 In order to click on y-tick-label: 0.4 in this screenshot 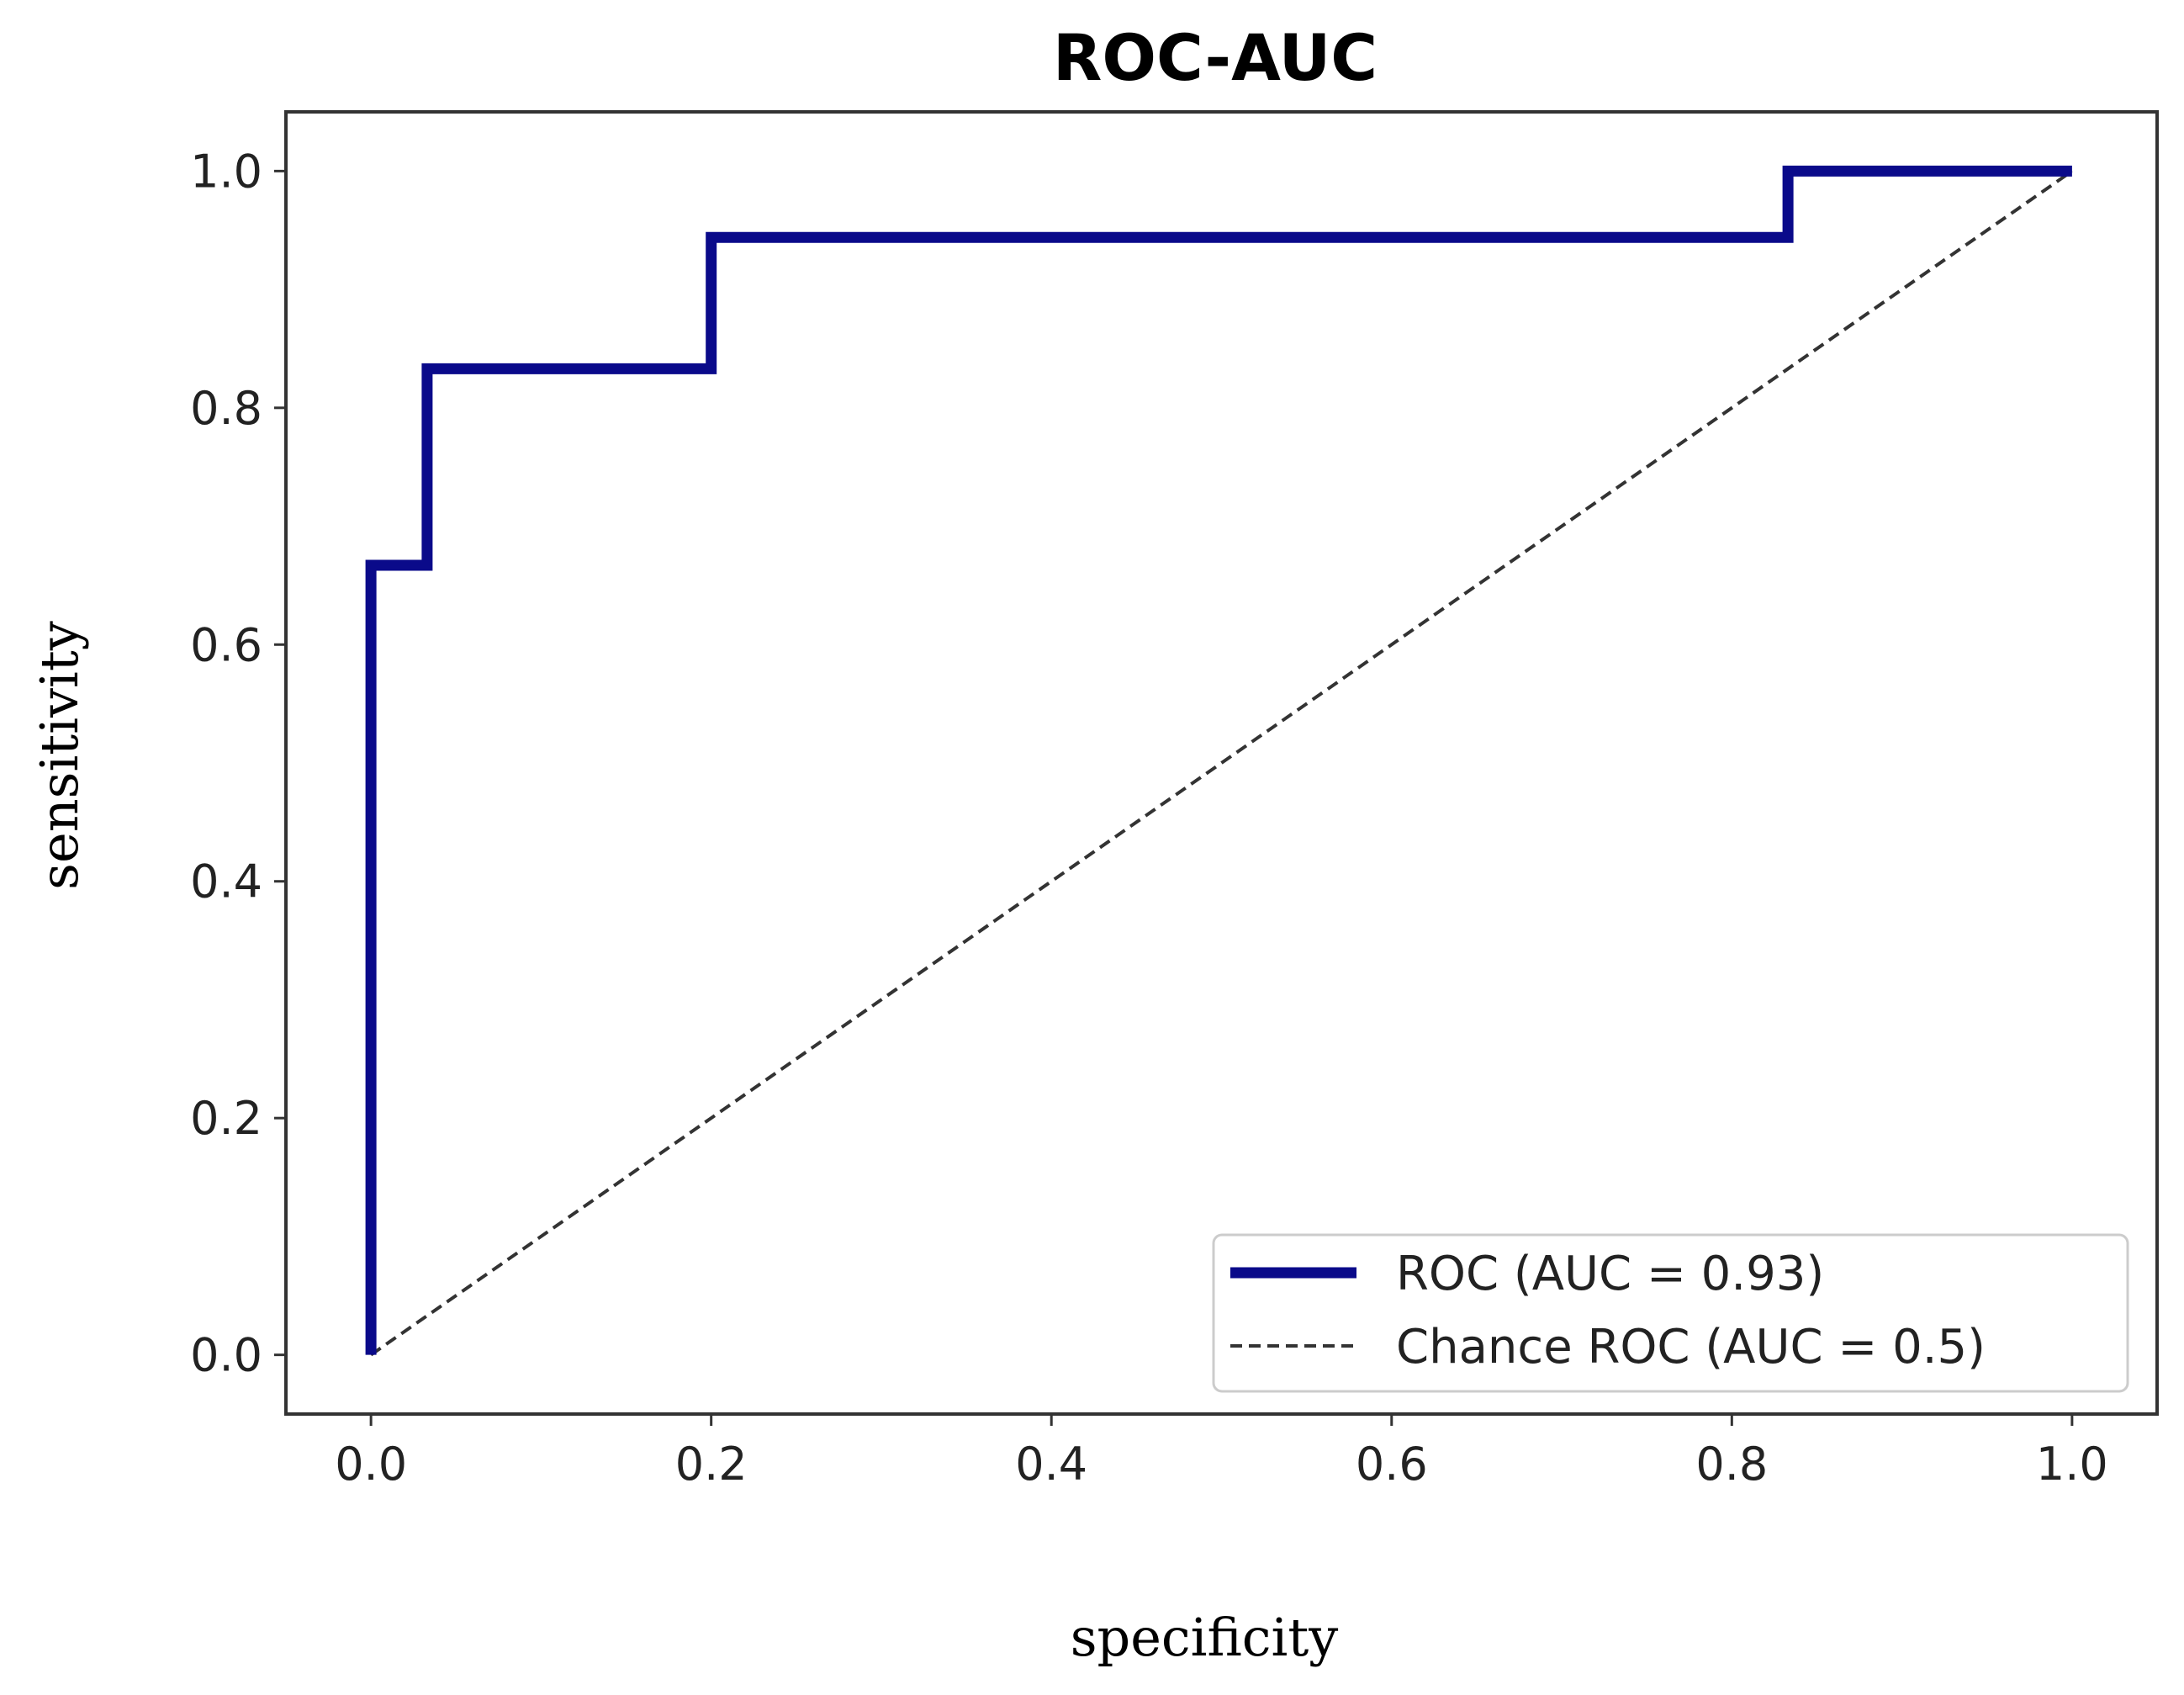, I will do `click(226, 881)`.